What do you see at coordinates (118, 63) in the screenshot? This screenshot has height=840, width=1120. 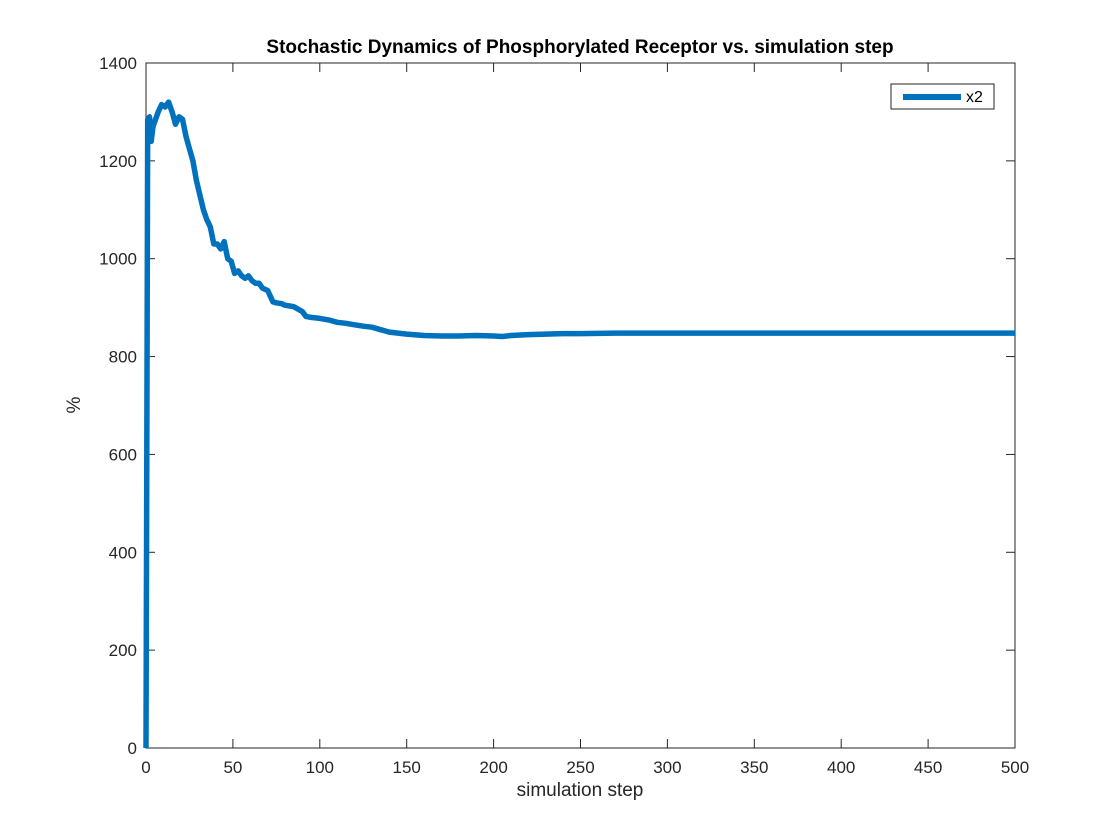 I see `y-tick-label: 1400` at bounding box center [118, 63].